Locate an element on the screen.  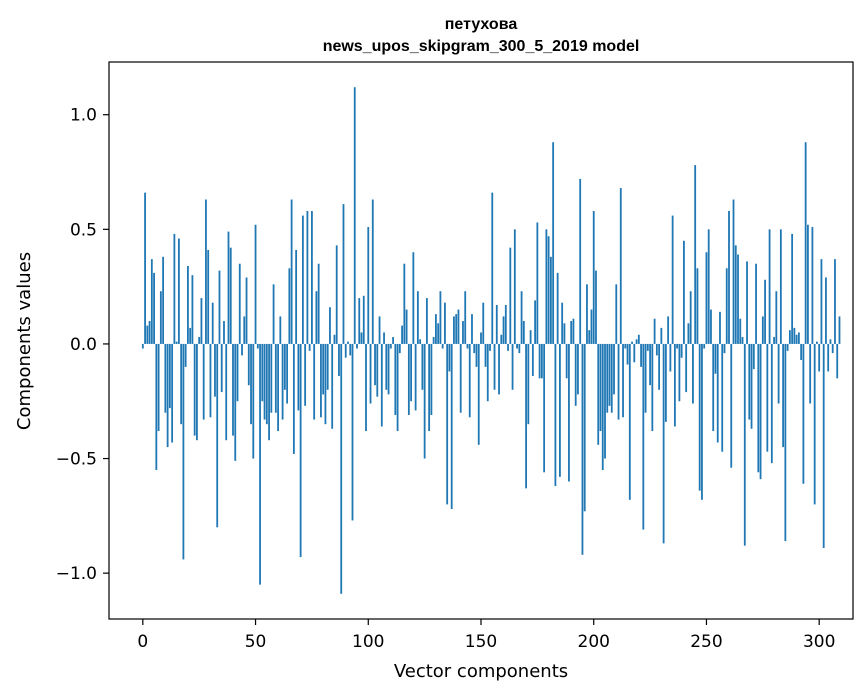
x-tick-label: 50 is located at coordinates (256, 642).